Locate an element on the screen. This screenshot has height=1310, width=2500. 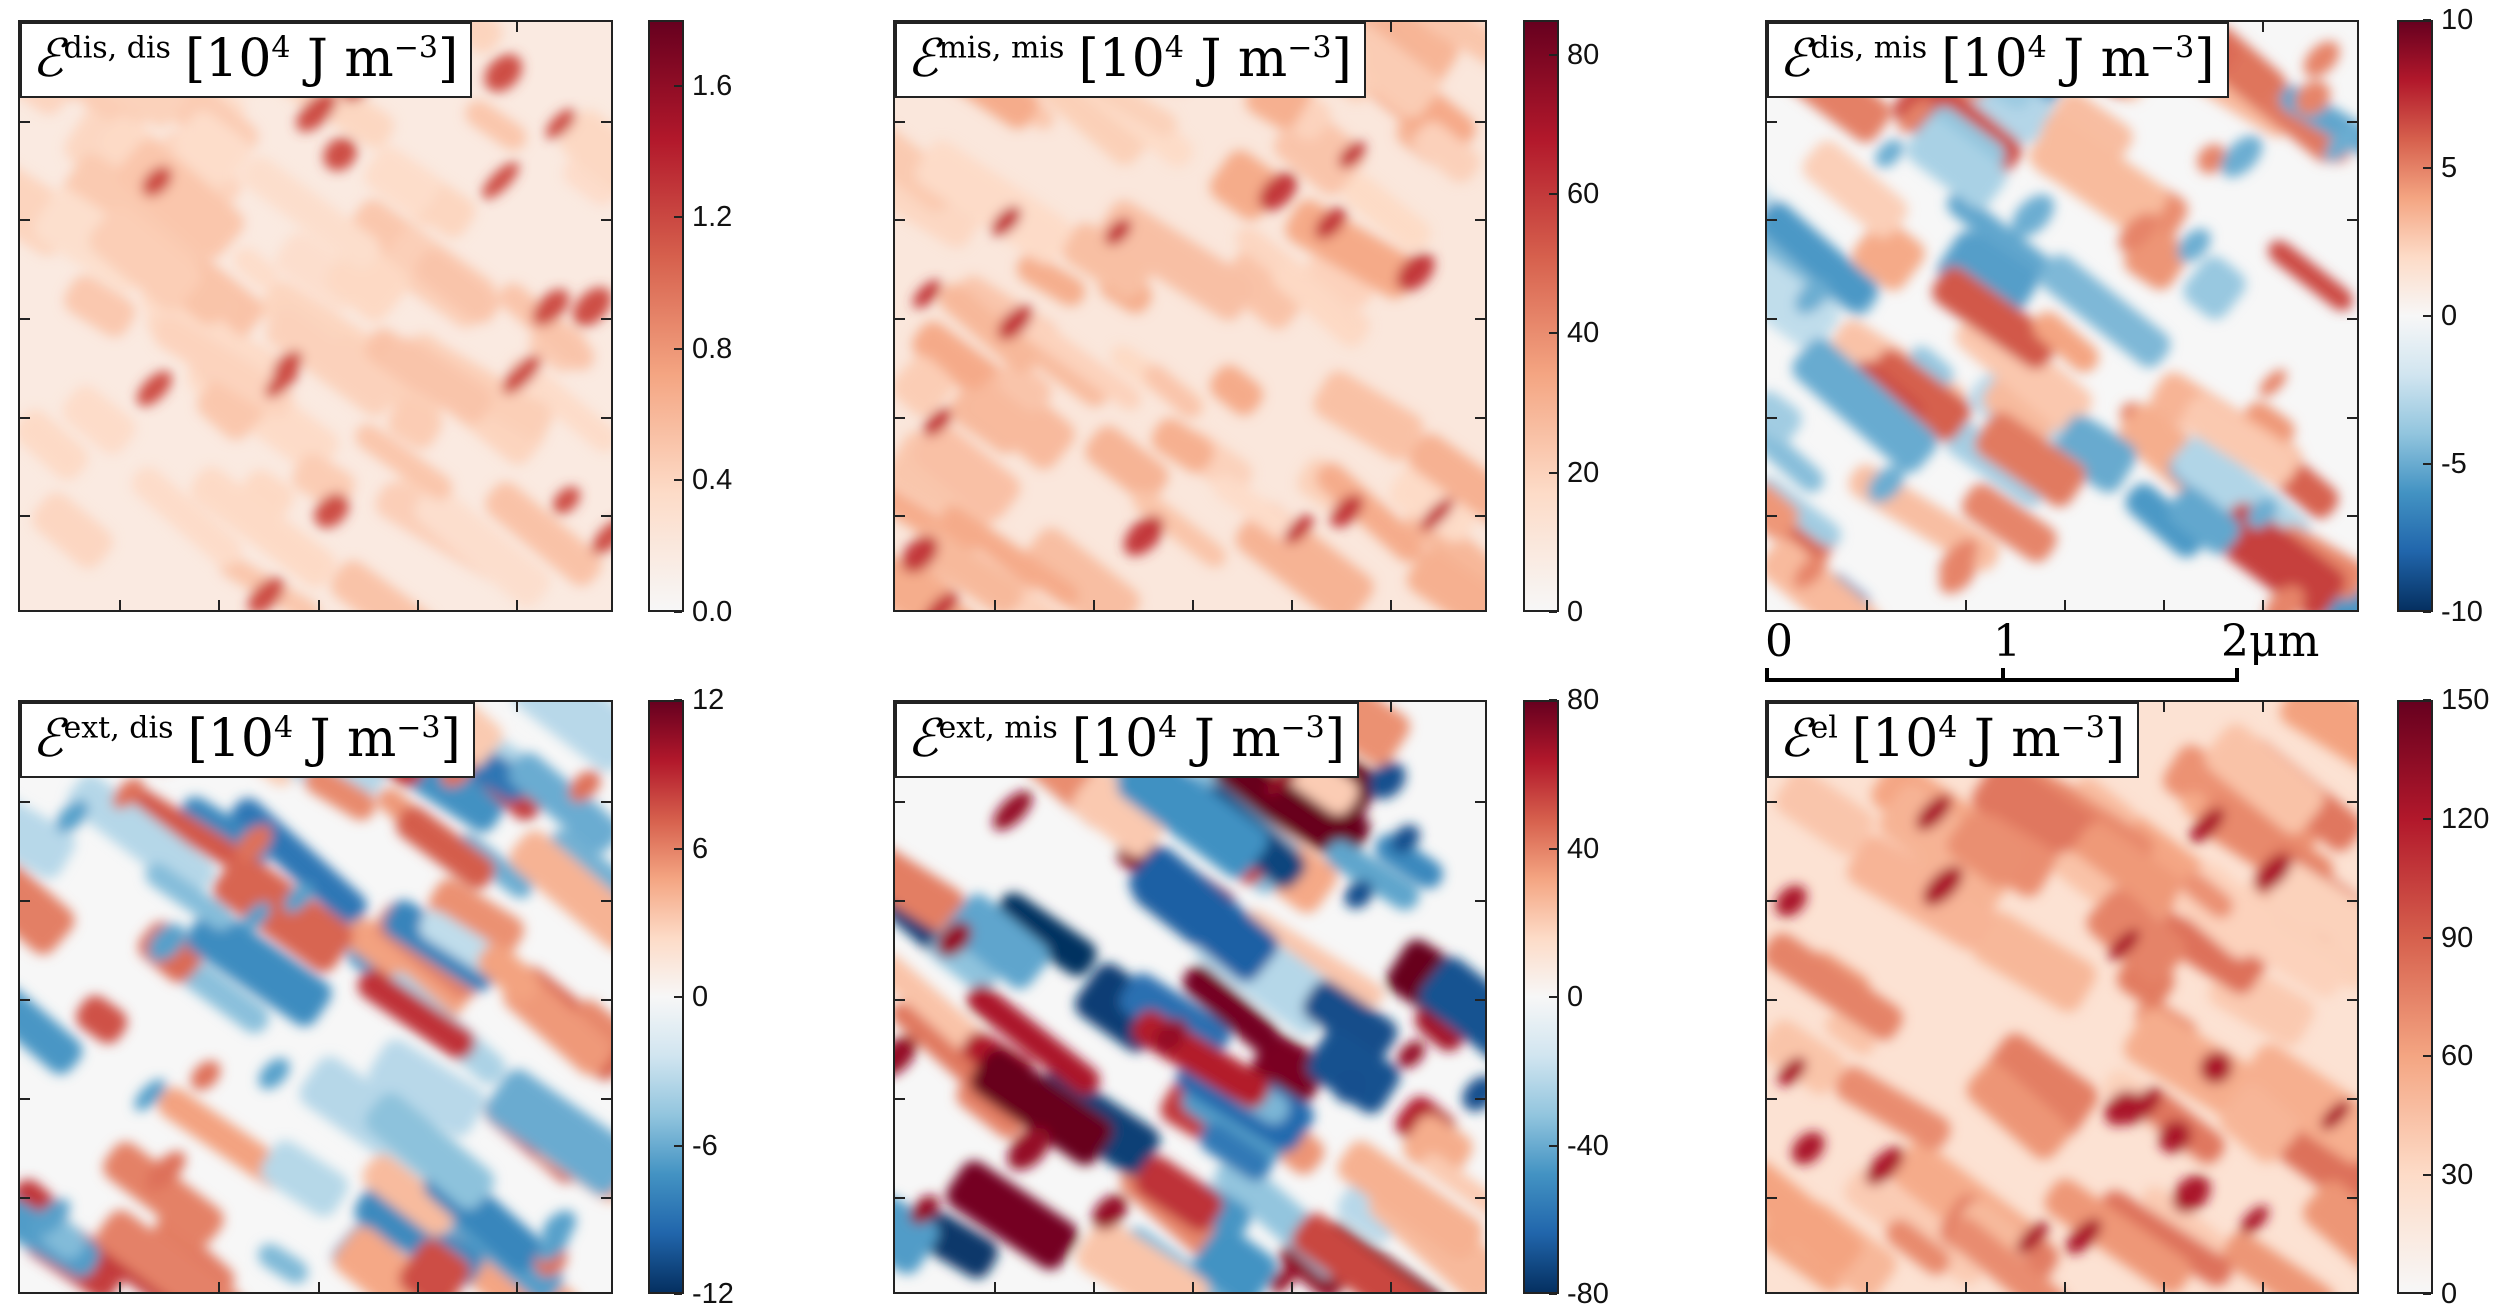
panel-title-label-unit-exp2: −3 is located at coordinates (1309, 48).